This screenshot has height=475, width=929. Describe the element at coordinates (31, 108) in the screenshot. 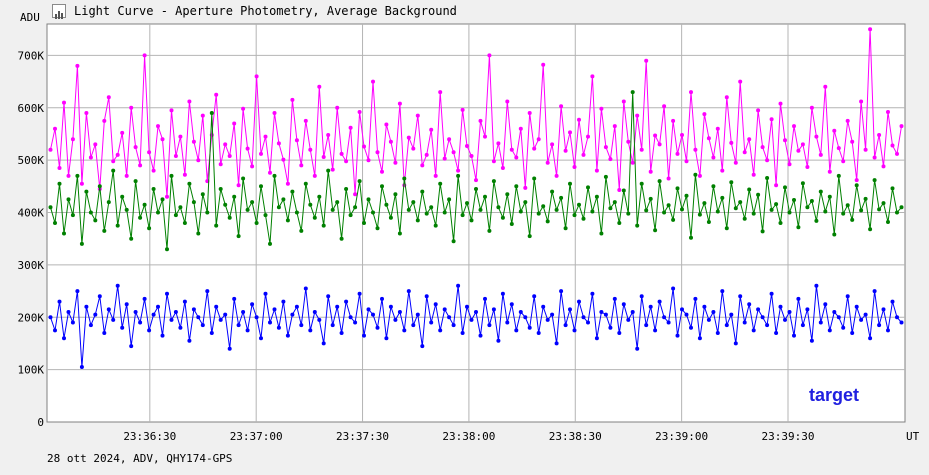

I see `y-tick-label: 600K` at that location.